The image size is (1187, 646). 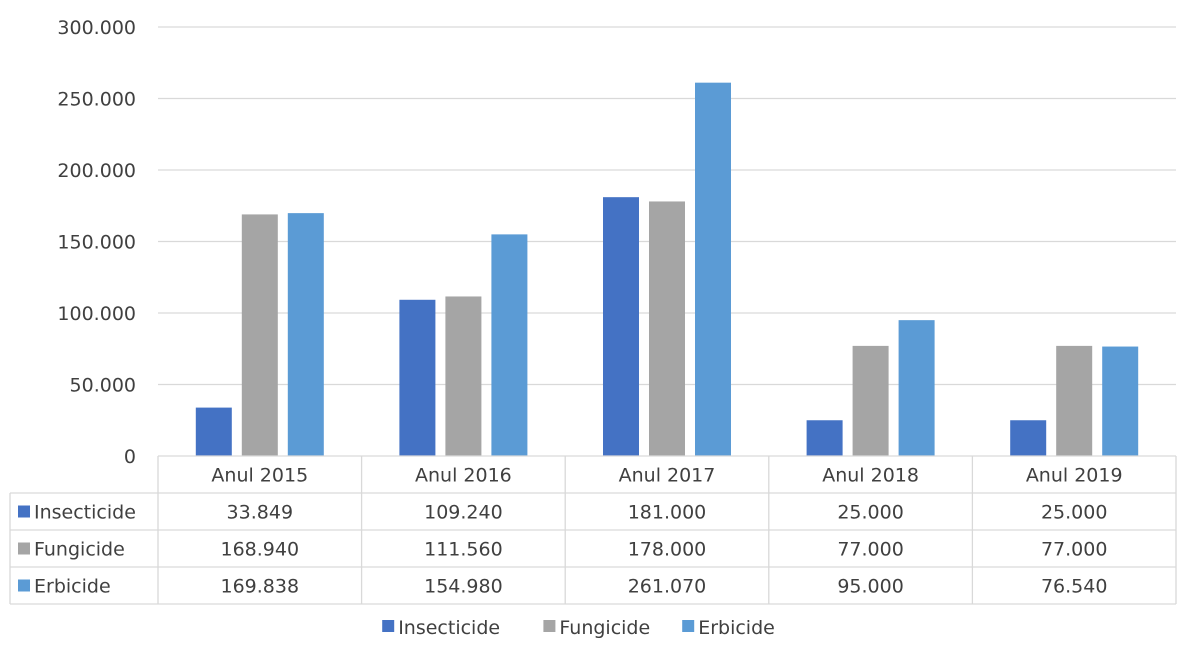 What do you see at coordinates (688, 626) in the screenshot?
I see `legend-swatch-erbicide` at bounding box center [688, 626].